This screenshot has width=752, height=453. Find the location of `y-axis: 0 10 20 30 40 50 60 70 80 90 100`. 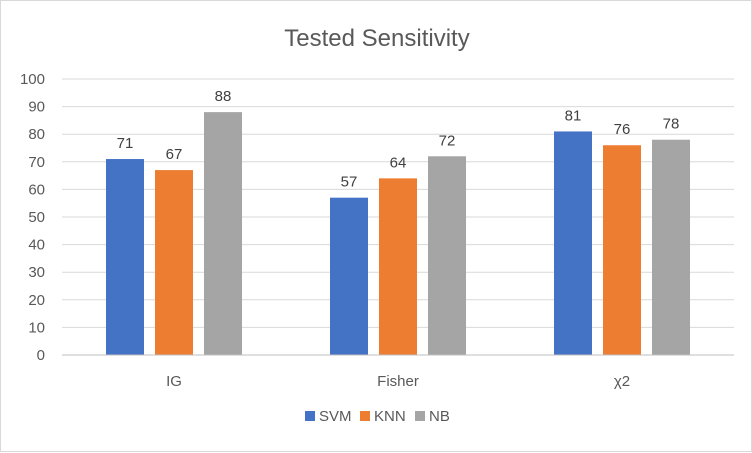

y-axis: 0 10 20 30 40 50 60 70 80 90 100 is located at coordinates (32, 217).